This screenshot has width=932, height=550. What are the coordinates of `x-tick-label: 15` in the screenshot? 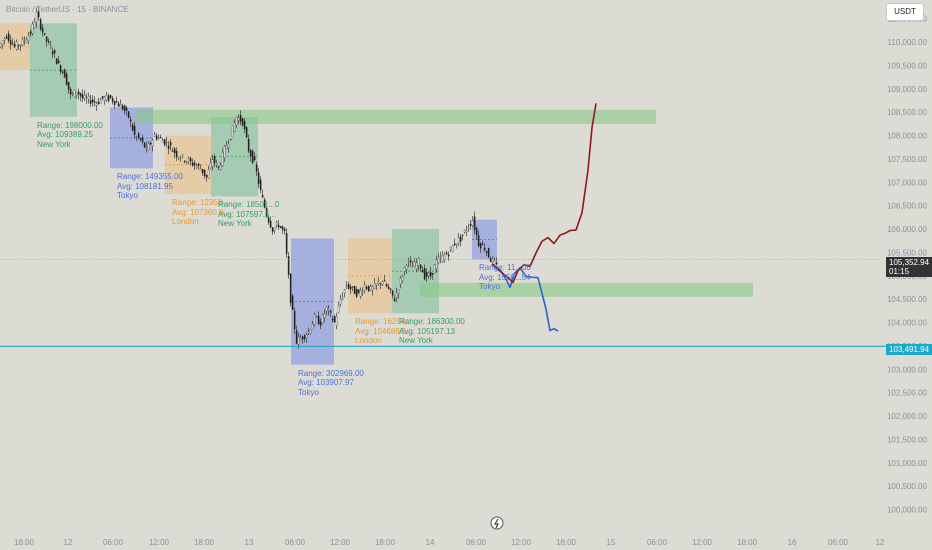 It's located at (611, 542).